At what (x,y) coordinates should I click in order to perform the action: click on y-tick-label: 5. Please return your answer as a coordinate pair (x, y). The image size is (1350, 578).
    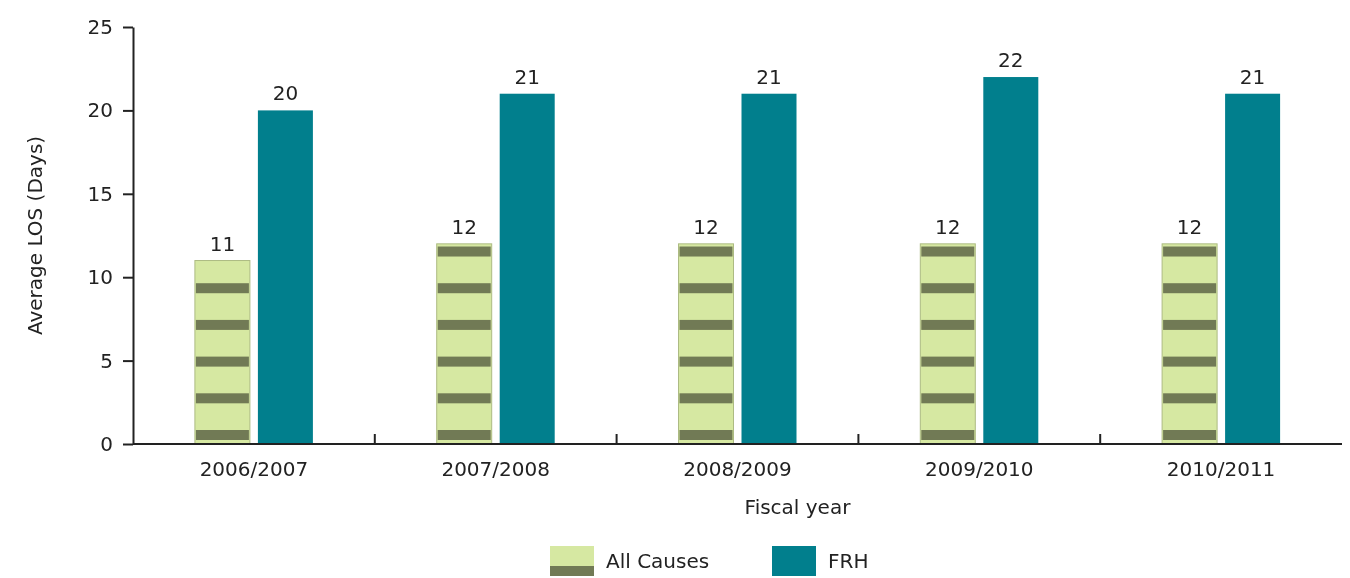
    Looking at the image, I should click on (106, 360).